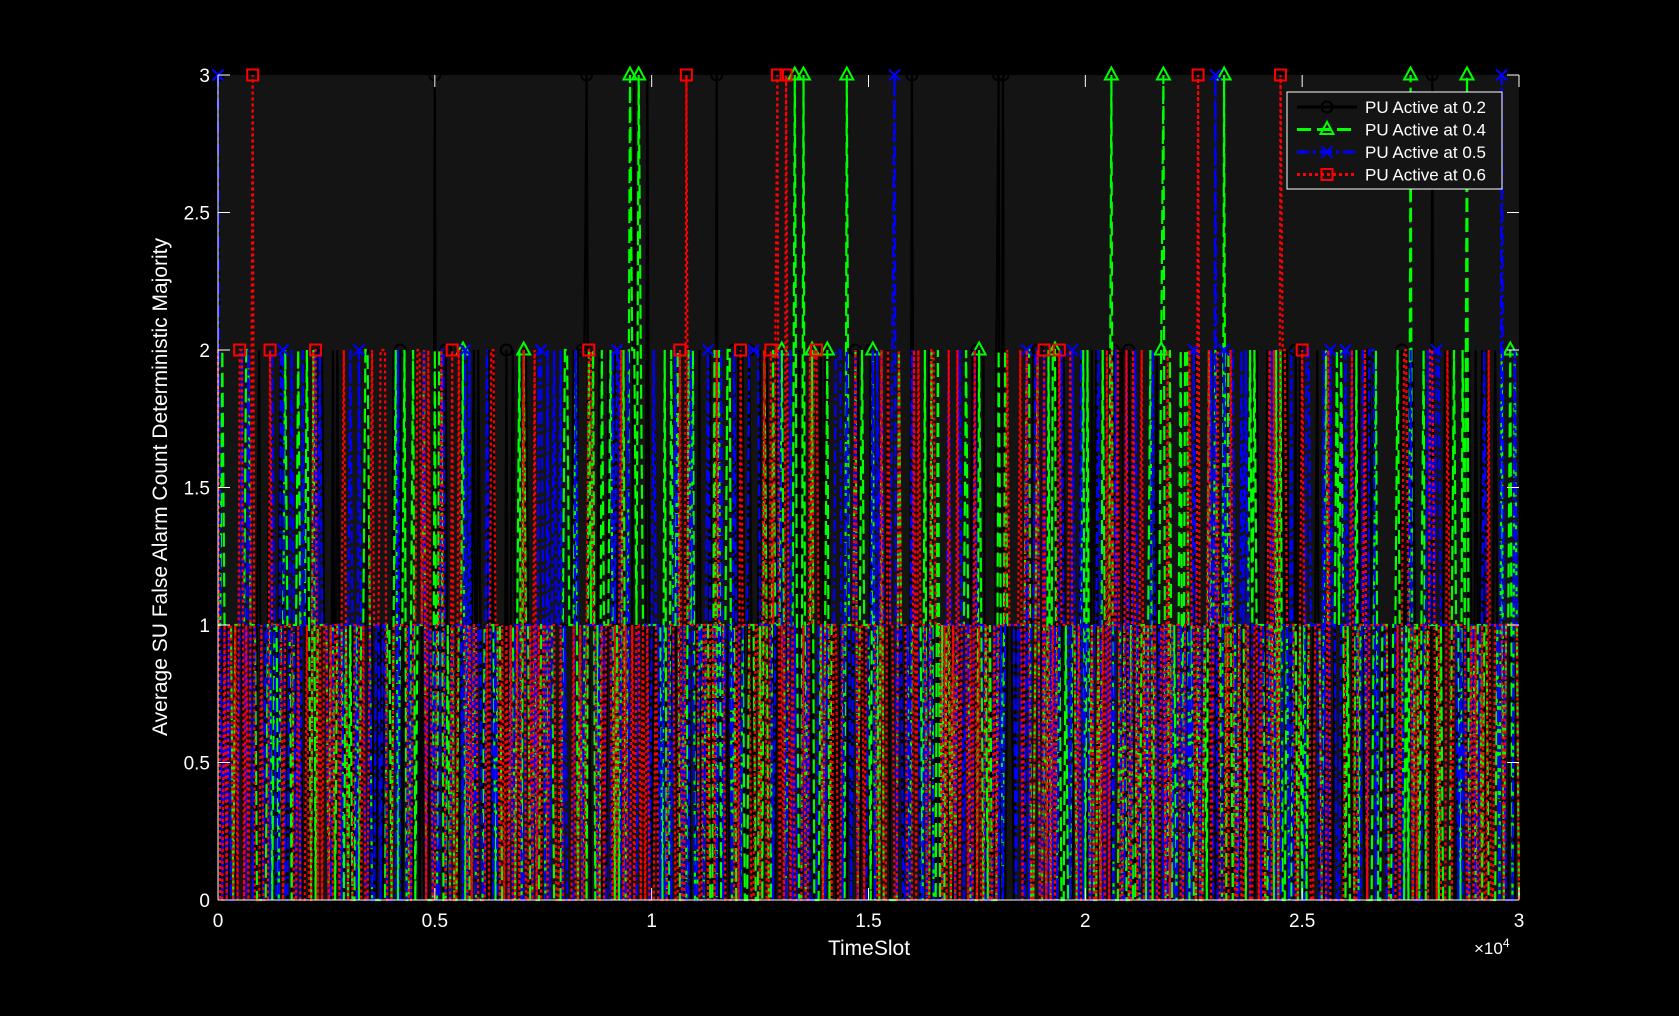  Describe the element at coordinates (868, 921) in the screenshot. I see `x-tick-label: 1.5` at that location.